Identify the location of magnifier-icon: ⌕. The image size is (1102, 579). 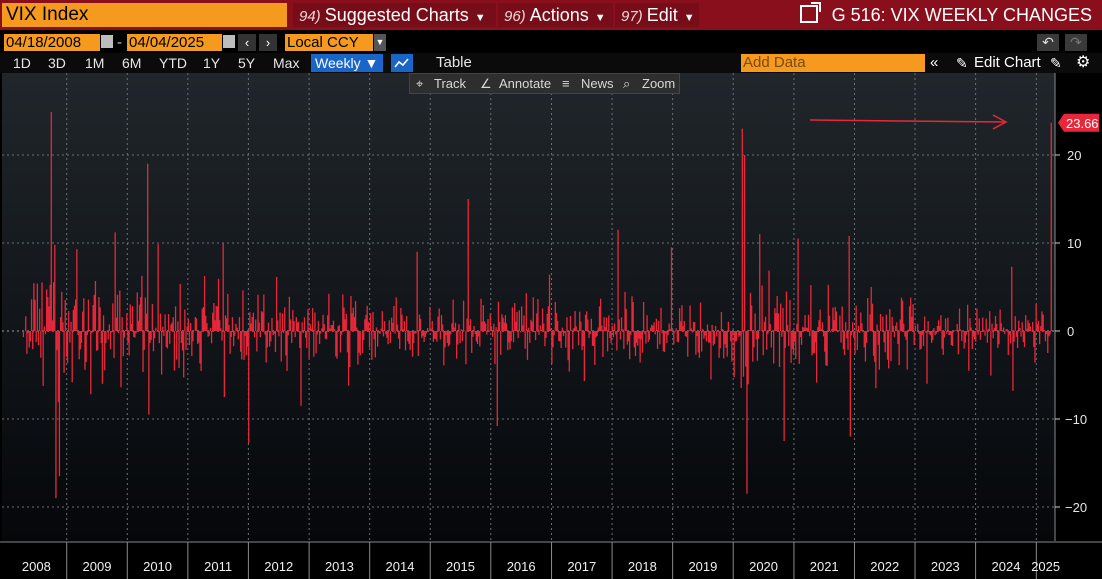
(627, 83).